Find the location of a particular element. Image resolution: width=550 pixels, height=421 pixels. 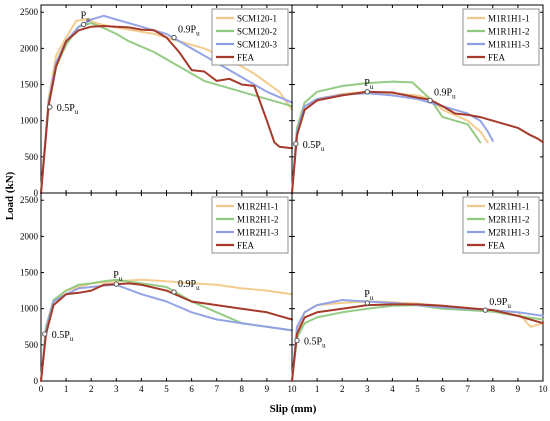

legend-label: SCM120-1 is located at coordinates (257, 19).